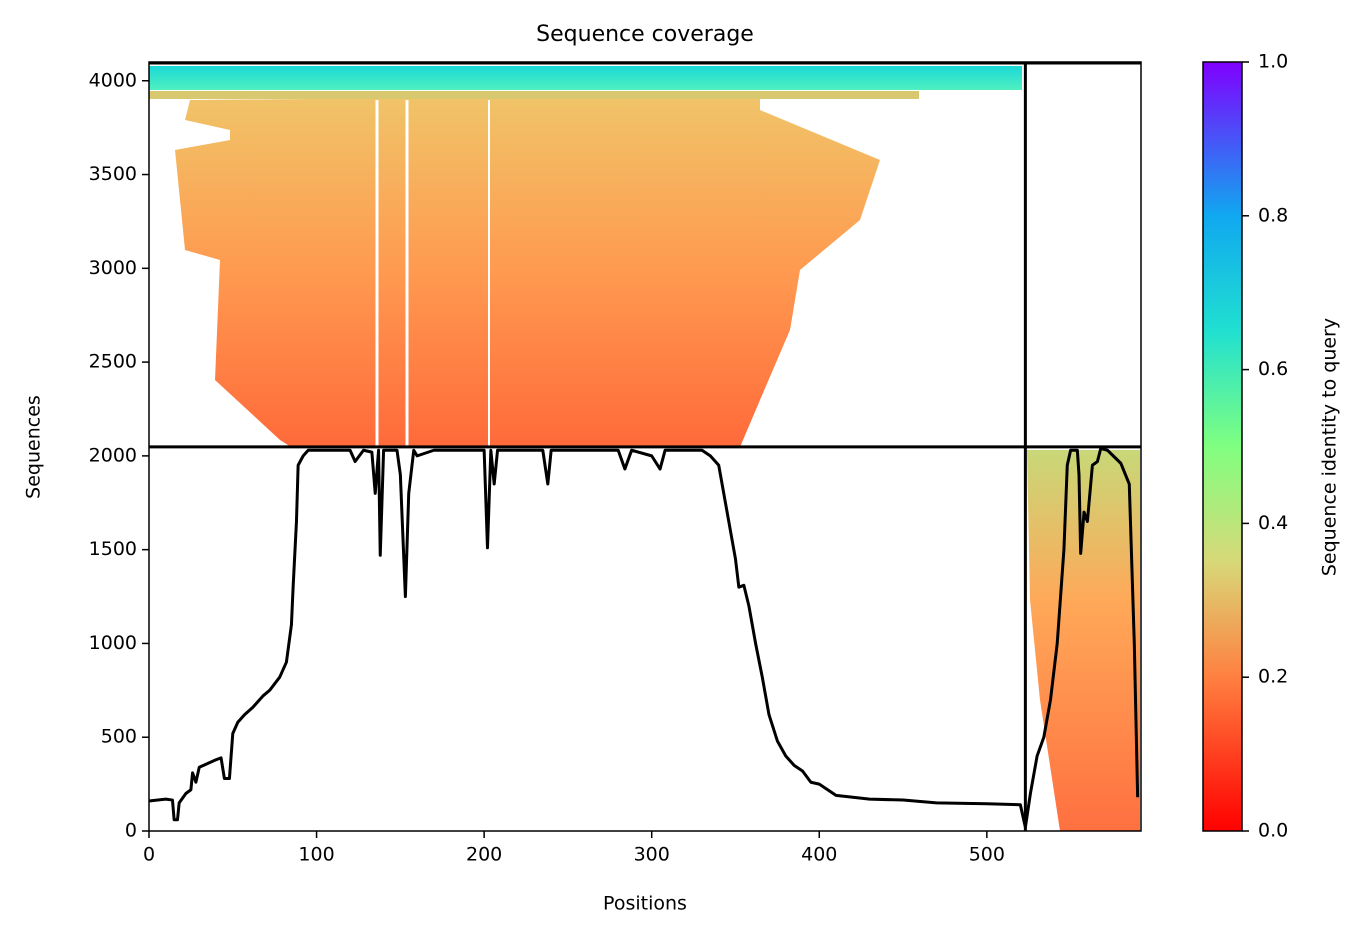 The image size is (1364, 939). Describe the element at coordinates (113, 455) in the screenshot. I see `y-tick-label: 2000` at that location.